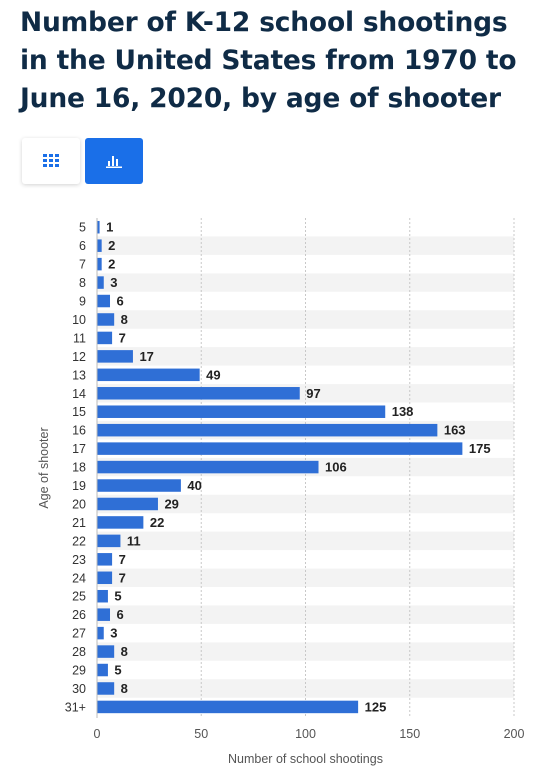  What do you see at coordinates (194, 485) in the screenshot?
I see `data-label: 40` at bounding box center [194, 485].